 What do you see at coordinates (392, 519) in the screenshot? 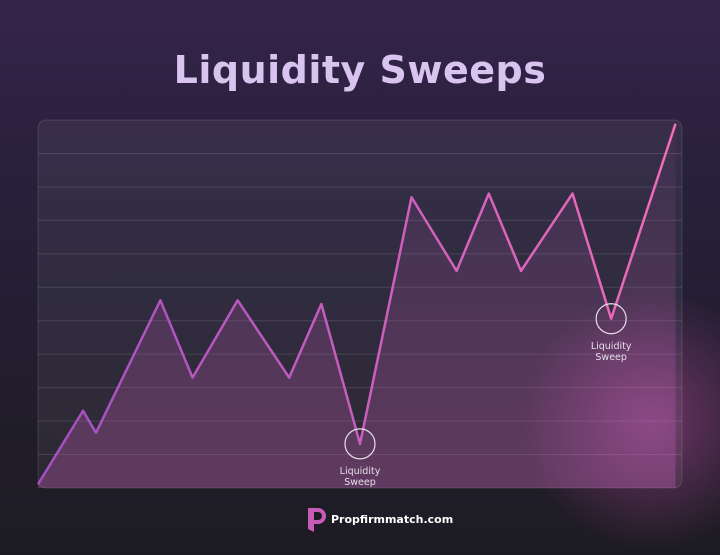
I see `footer-brand: Propfirmmatch.com` at bounding box center [392, 519].